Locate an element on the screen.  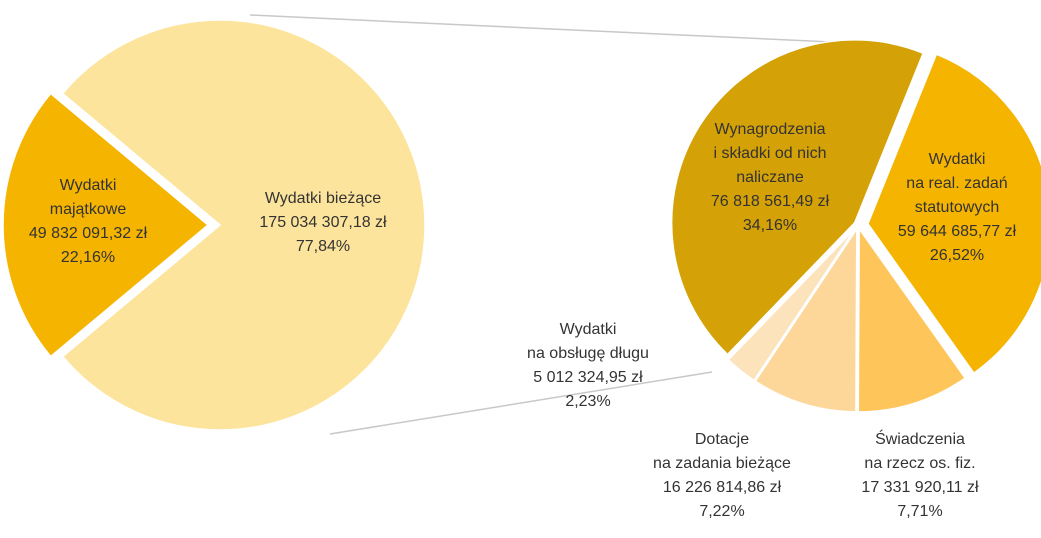
slice-name: Dotacje na zadania bieżące is located at coordinates (722, 451).